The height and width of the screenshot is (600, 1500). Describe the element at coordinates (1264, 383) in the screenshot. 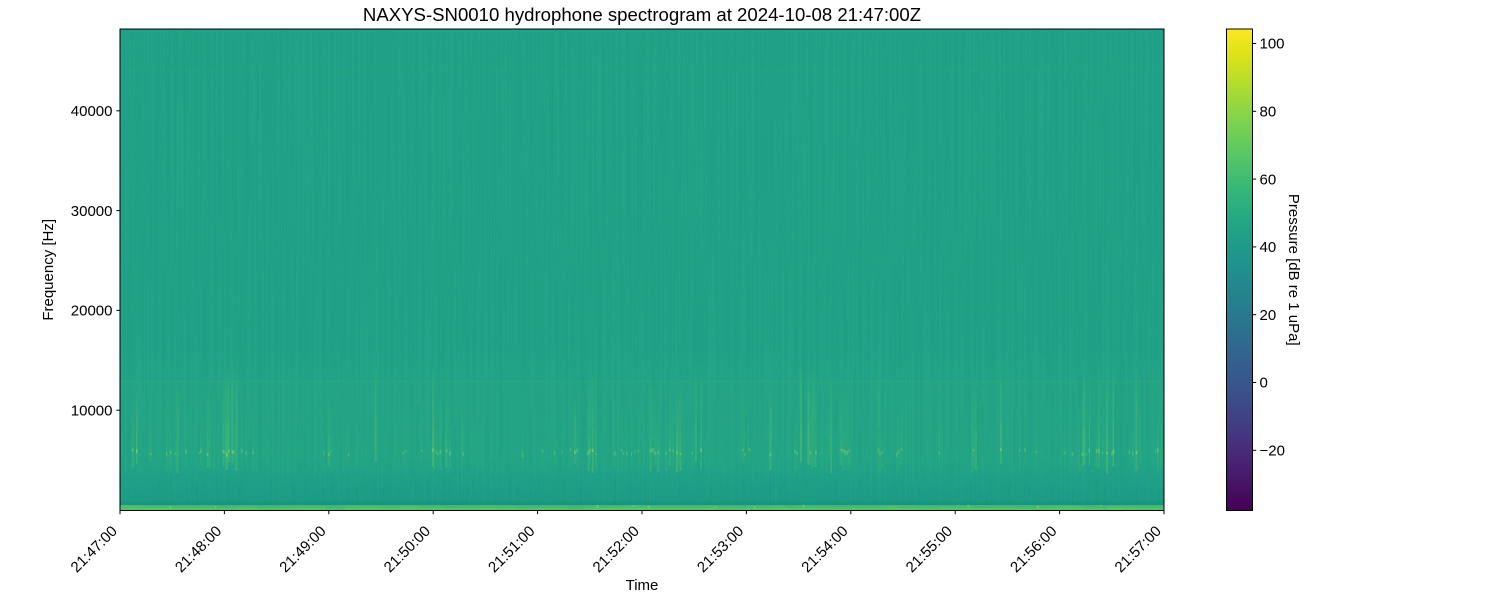

I see `svg-text: 0` at that location.